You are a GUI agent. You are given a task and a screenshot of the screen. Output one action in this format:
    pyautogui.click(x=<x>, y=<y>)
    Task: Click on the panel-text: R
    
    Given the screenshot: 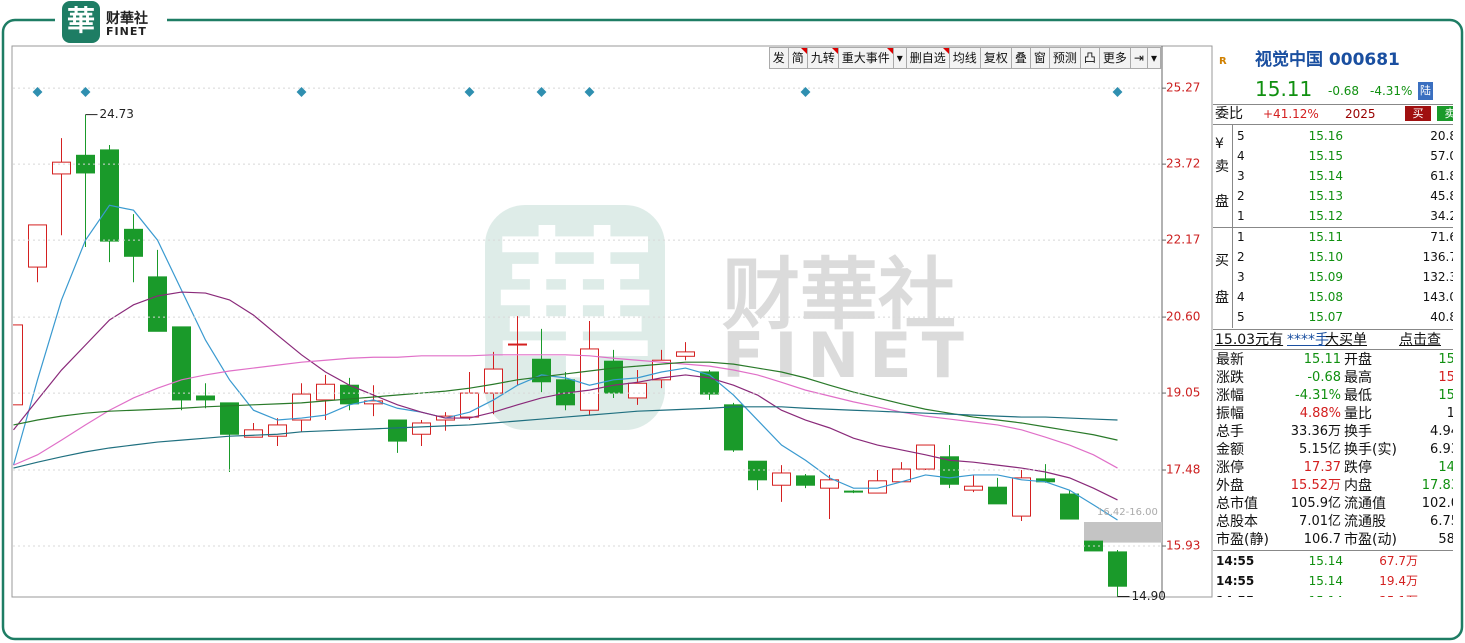 What is the action you would take?
    pyautogui.click(x=1223, y=61)
    